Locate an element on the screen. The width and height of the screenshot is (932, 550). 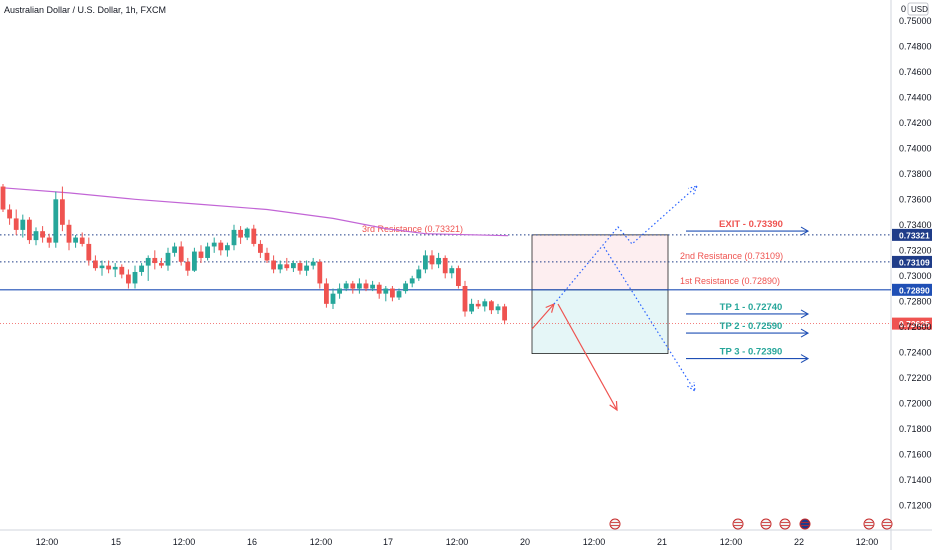
target-label-1: TP 1 - 0.72740 is located at coordinates (751, 307).